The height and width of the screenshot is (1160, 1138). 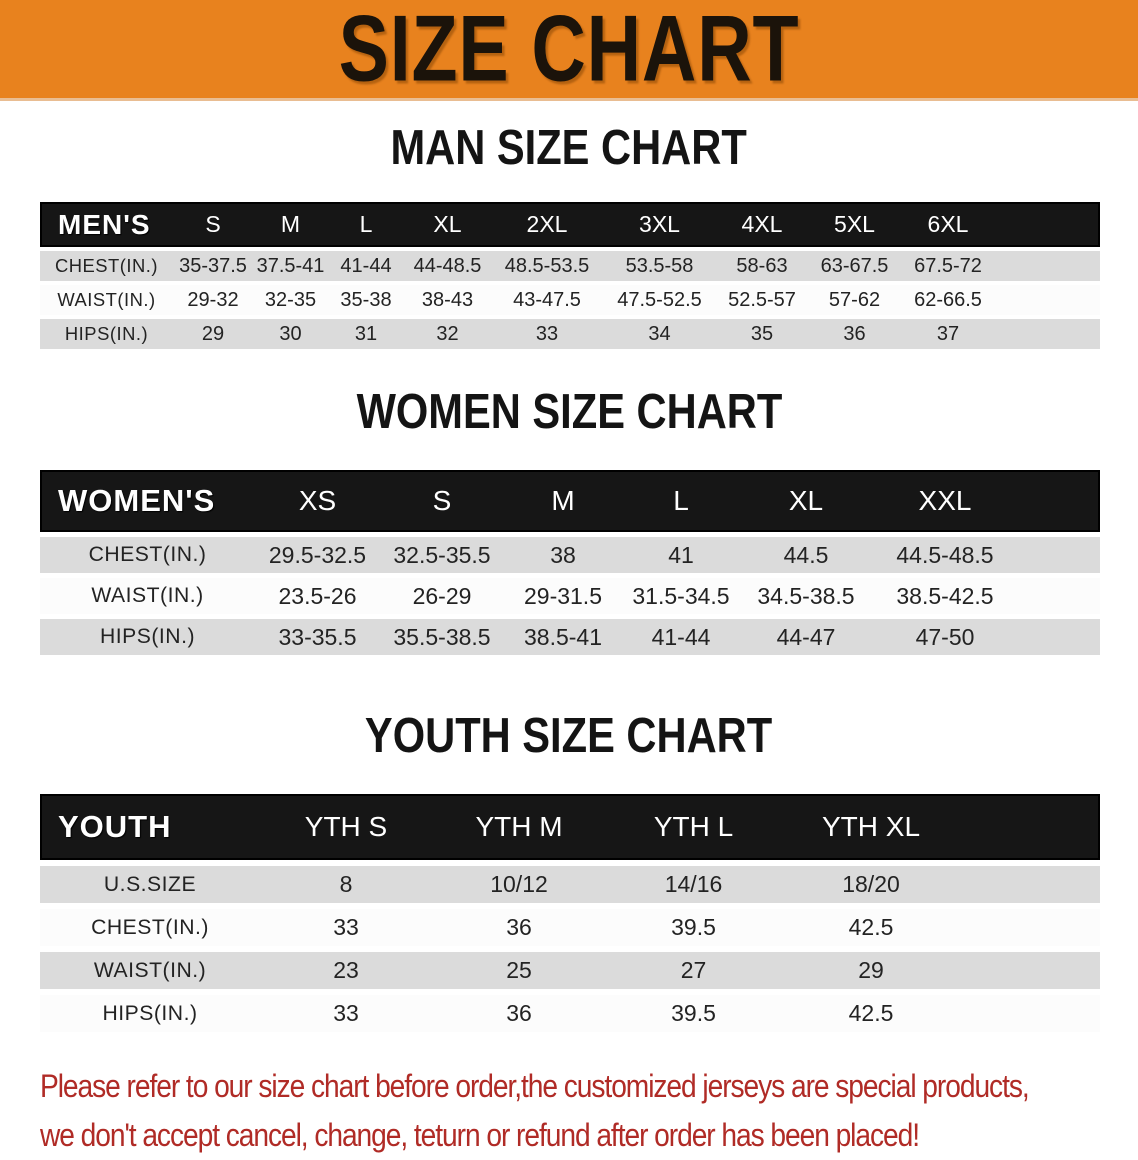 I want to click on size-value: 35-38, so click(x=366, y=299).